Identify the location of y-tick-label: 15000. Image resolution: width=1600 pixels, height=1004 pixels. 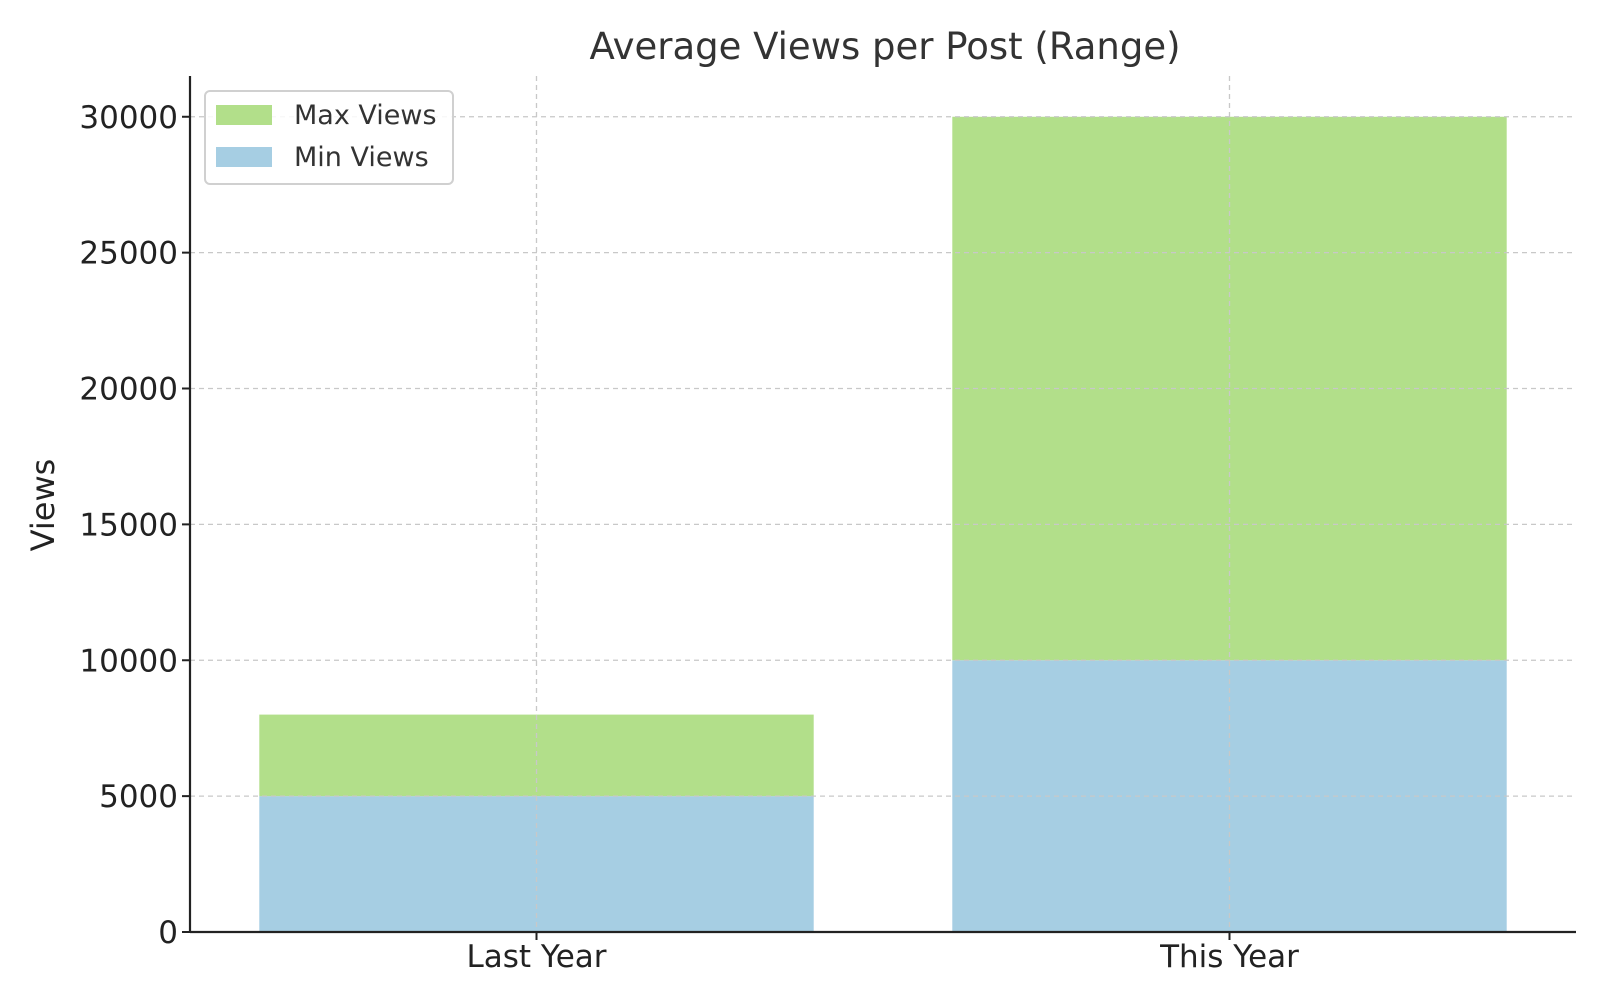
(128, 525).